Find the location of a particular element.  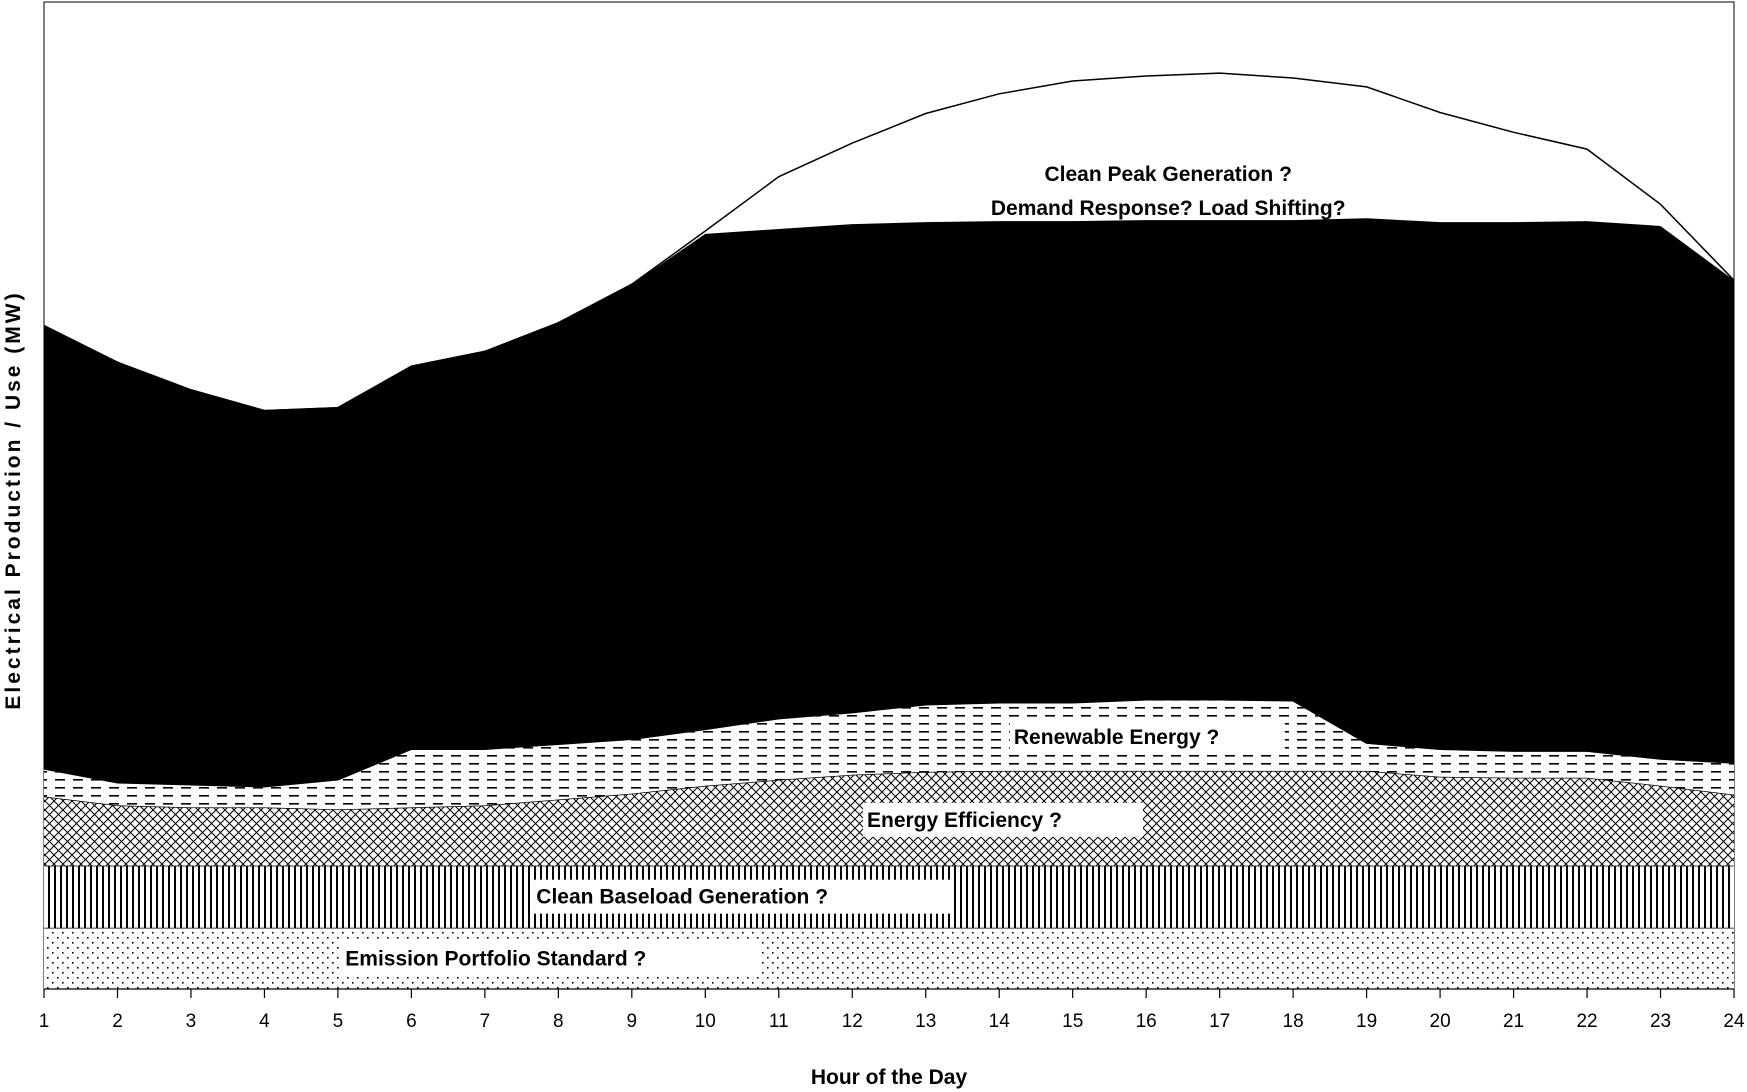

x-tick-label-16: 16 is located at coordinates (1146, 1021).